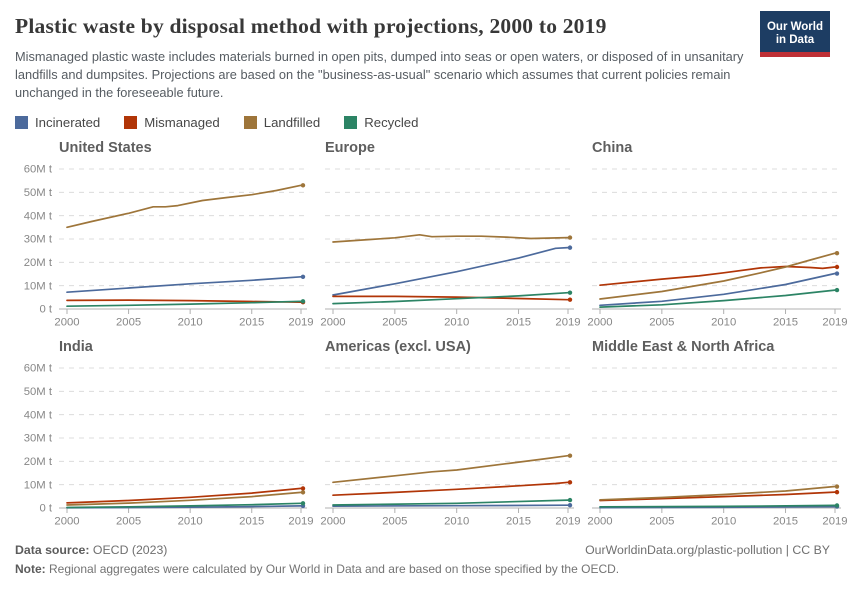  I want to click on owid-logo-line2: in Data, so click(795, 40).